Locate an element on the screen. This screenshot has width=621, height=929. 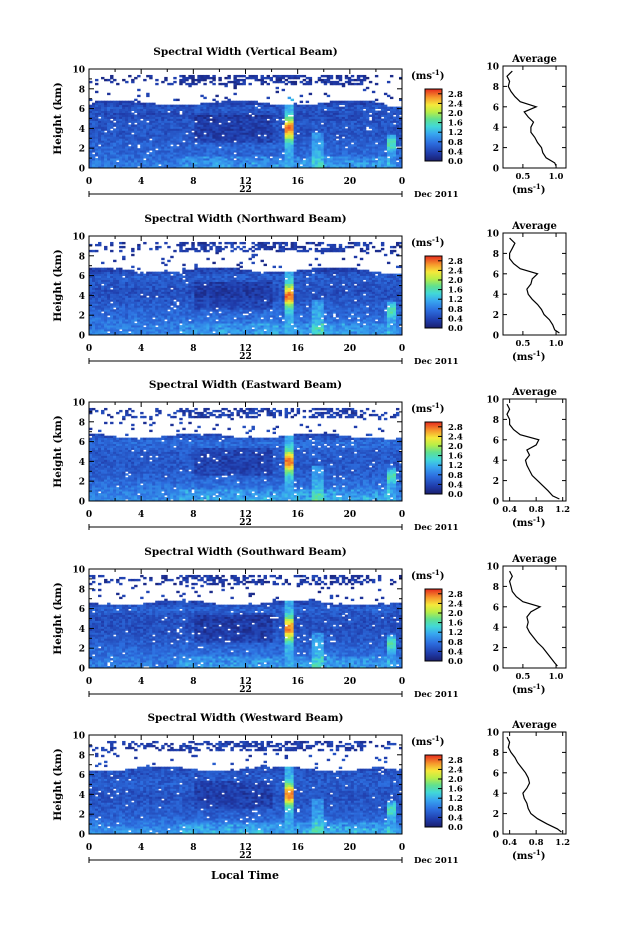
y-tick-label: 4 is located at coordinates (82, 130).